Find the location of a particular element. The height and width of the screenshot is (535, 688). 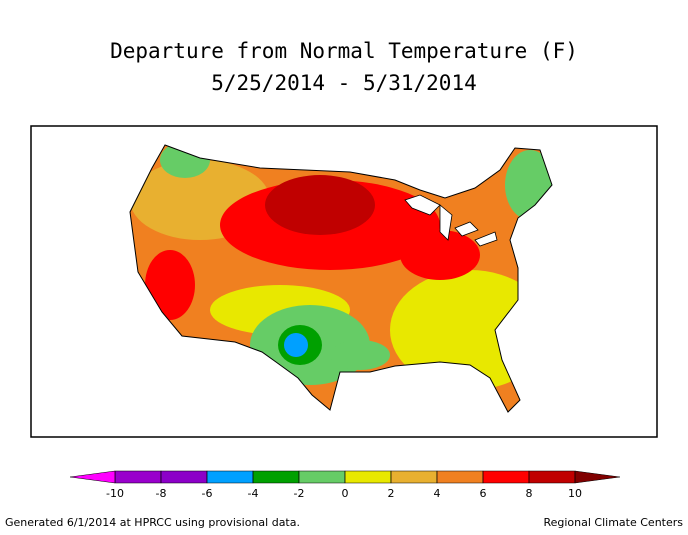

colorbar-tick-label: 10 is located at coordinates (575, 493).